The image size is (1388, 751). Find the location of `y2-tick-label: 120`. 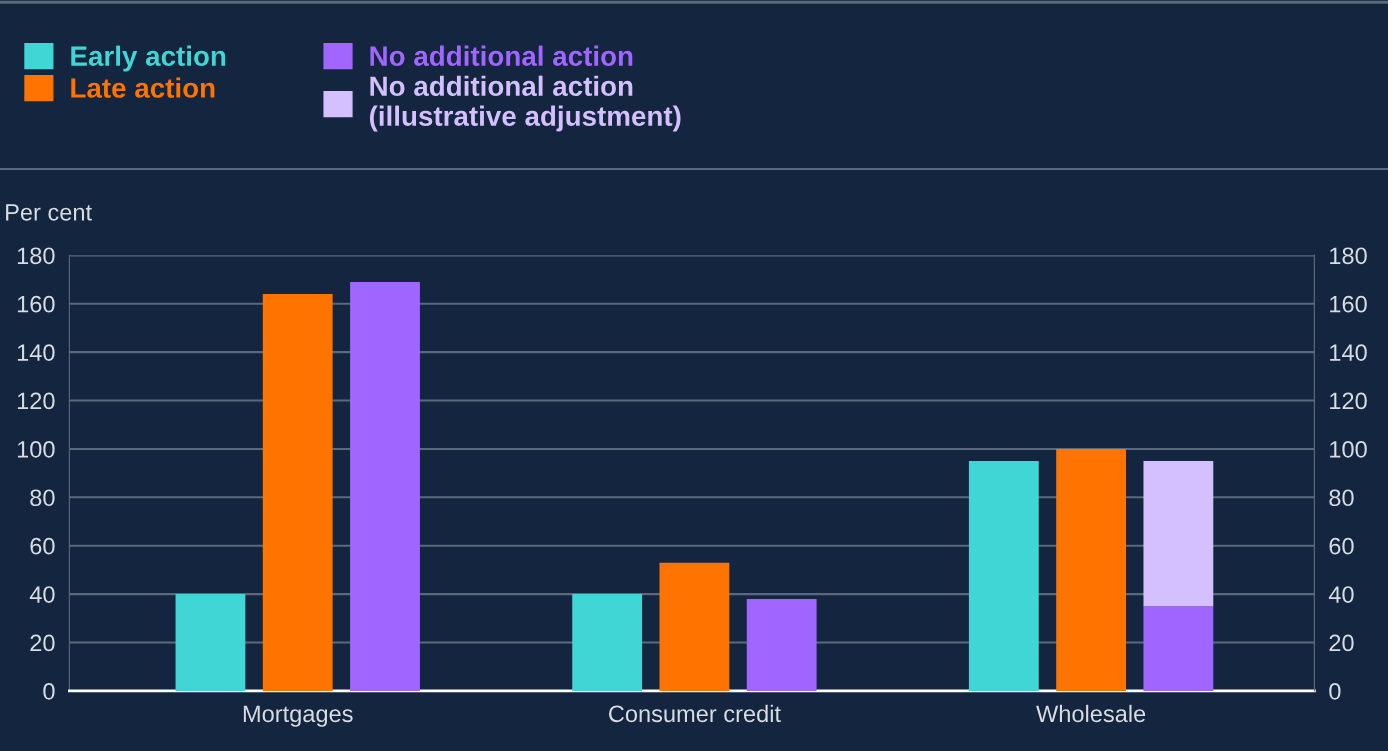

y2-tick-label: 120 is located at coordinates (1348, 401).